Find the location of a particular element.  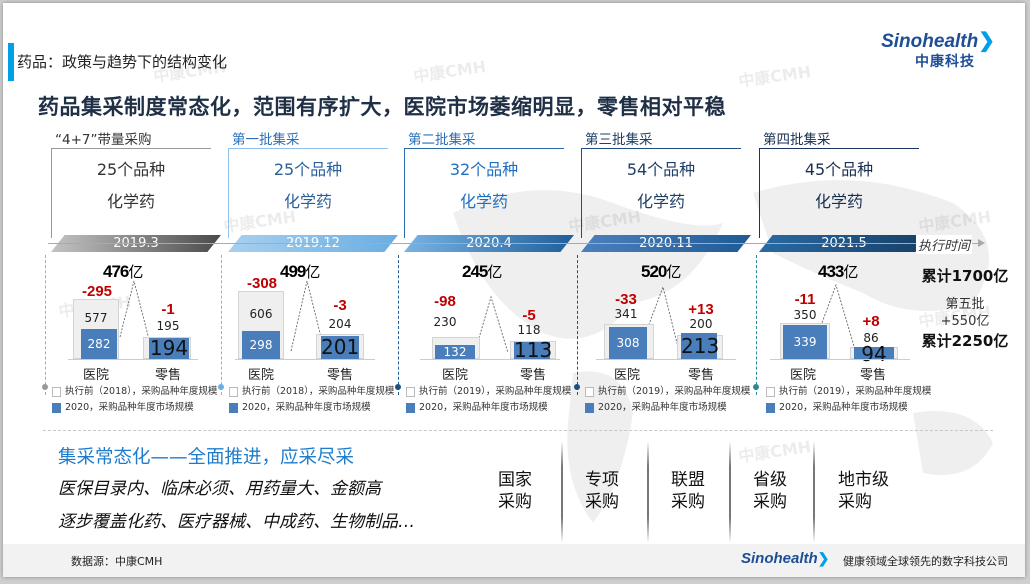

logo-cn-text: 中康科技 is located at coordinates (945, 62).